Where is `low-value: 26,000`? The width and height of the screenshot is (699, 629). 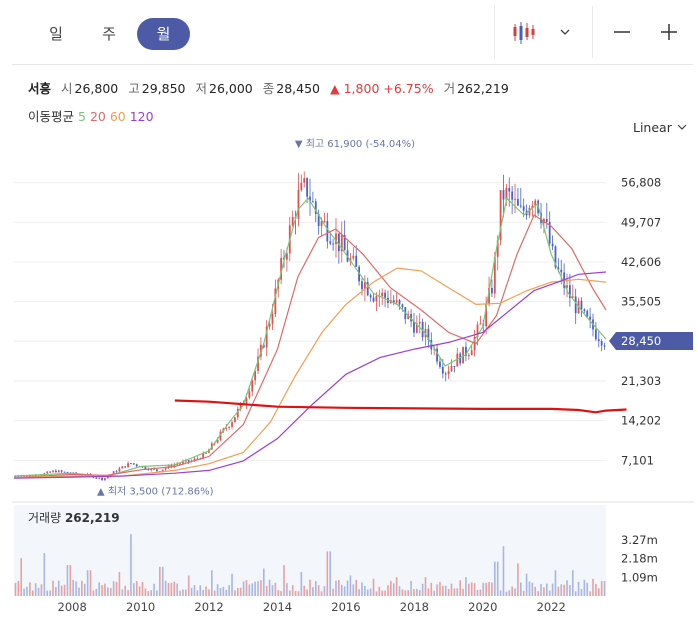
low-value: 26,000 is located at coordinates (231, 88).